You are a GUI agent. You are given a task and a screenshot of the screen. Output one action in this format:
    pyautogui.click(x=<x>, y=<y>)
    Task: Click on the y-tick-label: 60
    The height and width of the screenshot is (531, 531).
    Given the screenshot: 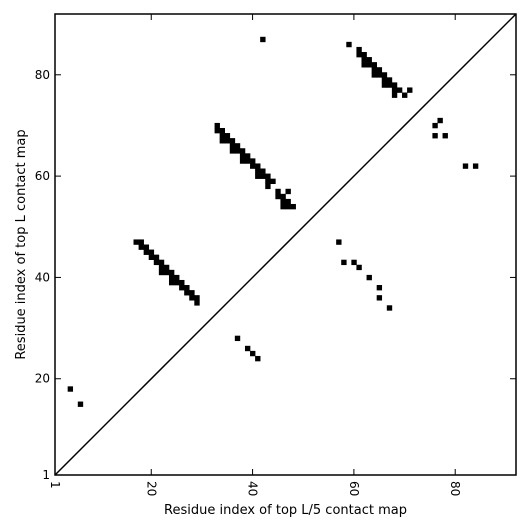 What is the action you would take?
    pyautogui.click(x=42, y=176)
    